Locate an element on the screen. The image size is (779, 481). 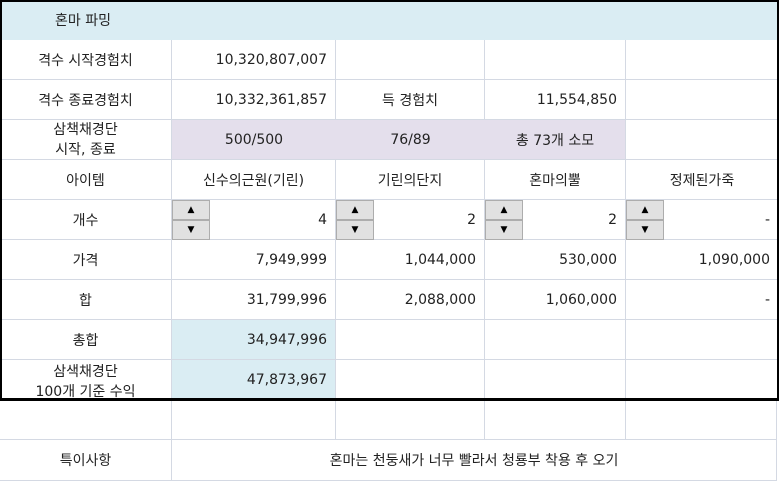
quantity-value: 4 is located at coordinates (254, 220).